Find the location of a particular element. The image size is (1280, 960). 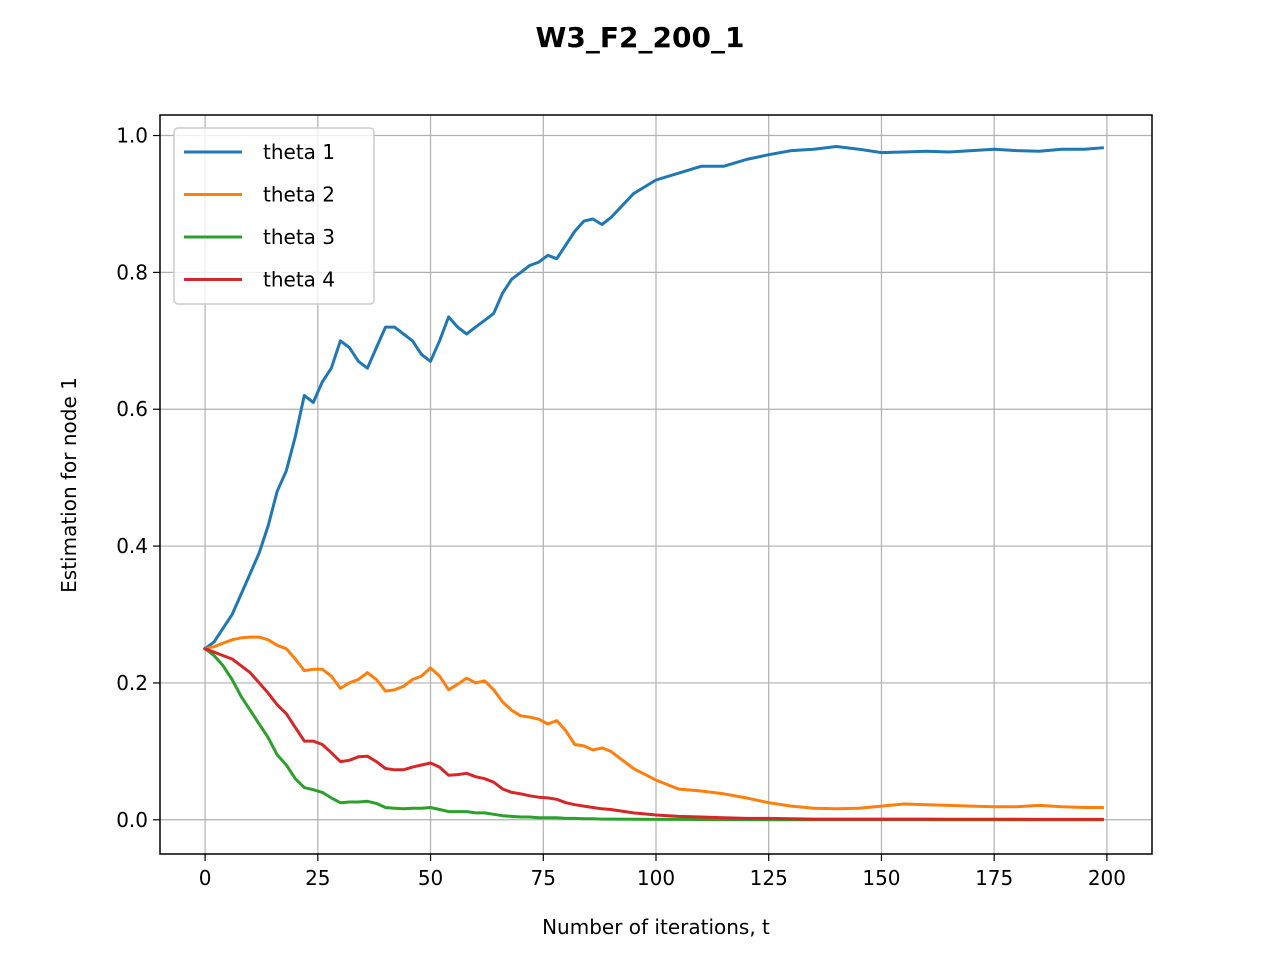

legend-label-theta-4: theta 4 is located at coordinates (299, 280).